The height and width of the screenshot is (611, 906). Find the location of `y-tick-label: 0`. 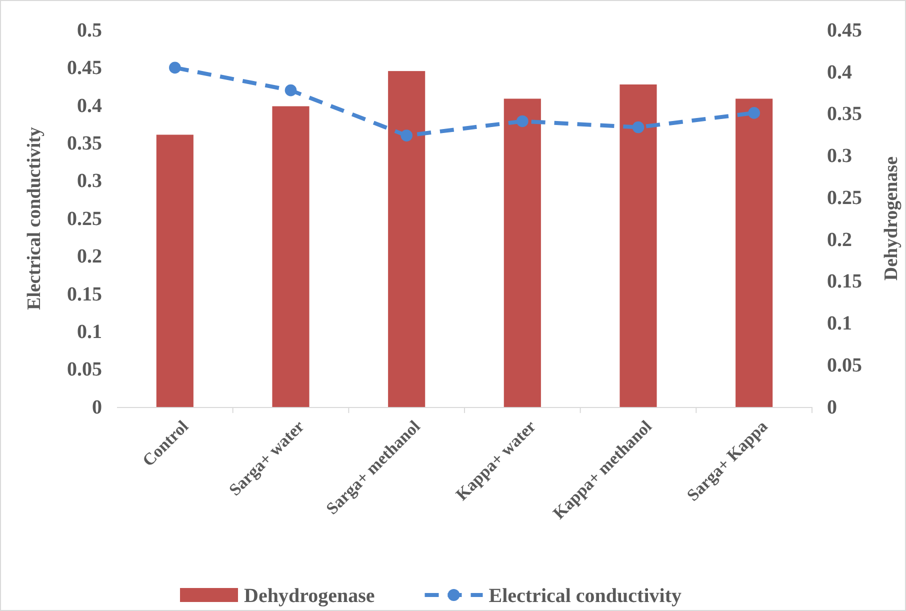

y-tick-label: 0 is located at coordinates (97, 407).